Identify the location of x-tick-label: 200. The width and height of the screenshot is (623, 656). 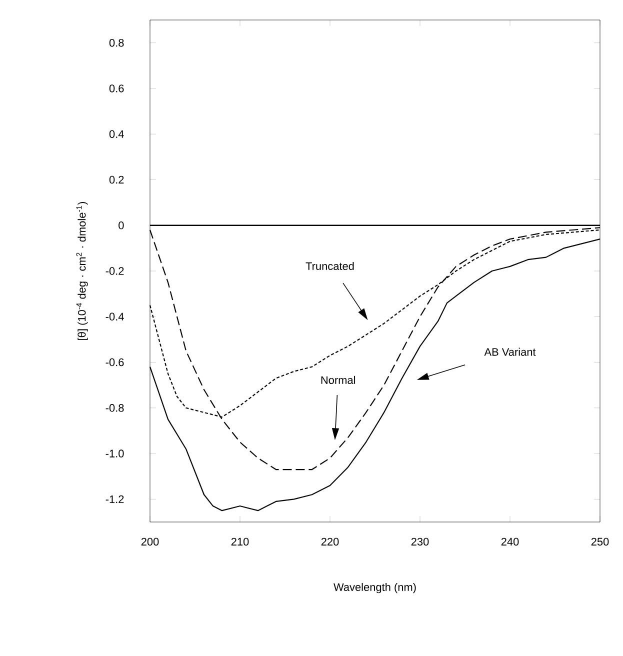
(150, 542).